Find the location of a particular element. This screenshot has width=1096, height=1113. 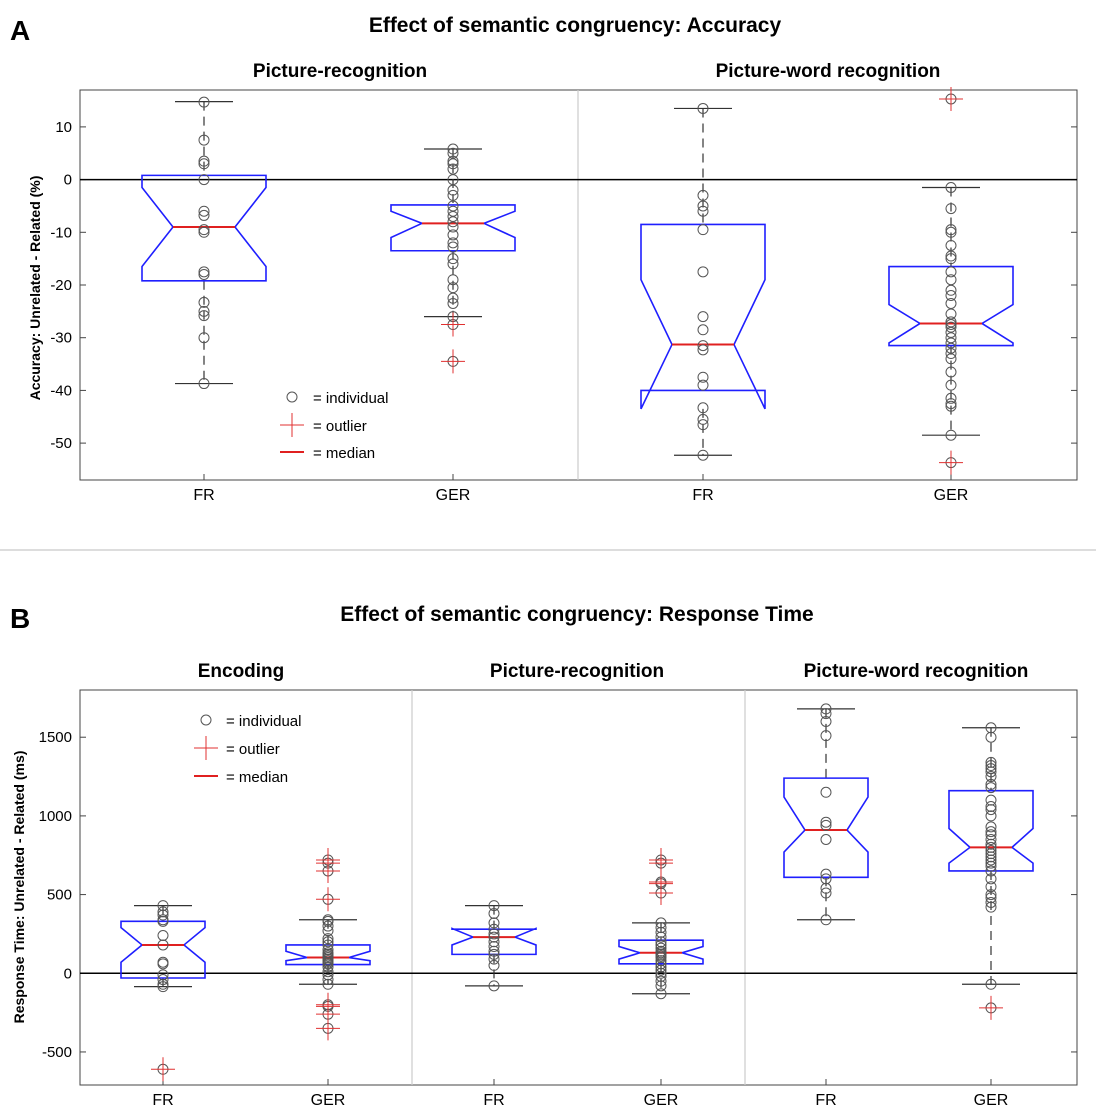

group-title-b-2: Picture-recognition is located at coordinates (577, 671).